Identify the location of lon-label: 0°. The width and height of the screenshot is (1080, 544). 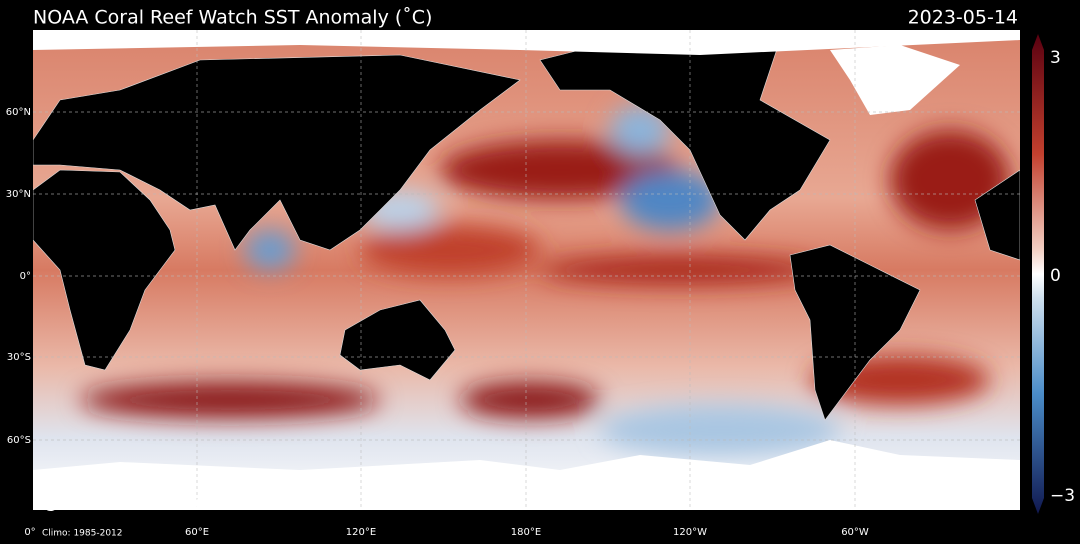
(29, 532).